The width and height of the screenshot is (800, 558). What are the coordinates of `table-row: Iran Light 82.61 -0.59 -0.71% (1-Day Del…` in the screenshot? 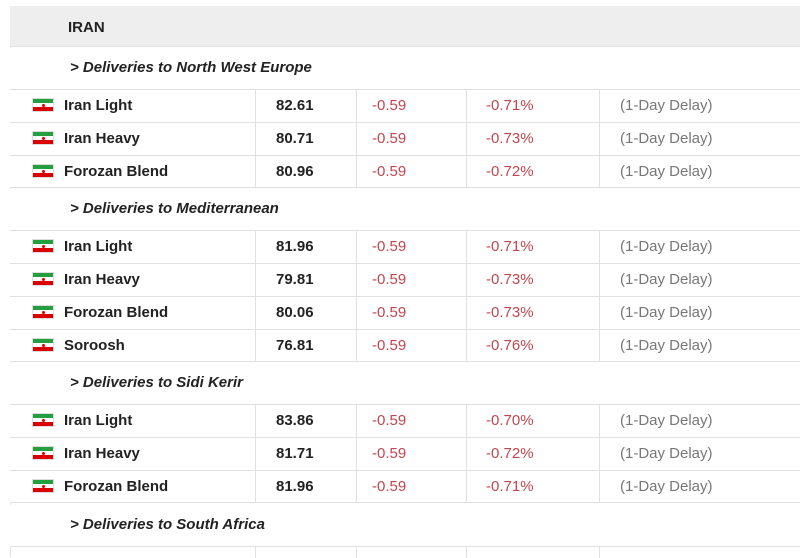 It's located at (405, 105).